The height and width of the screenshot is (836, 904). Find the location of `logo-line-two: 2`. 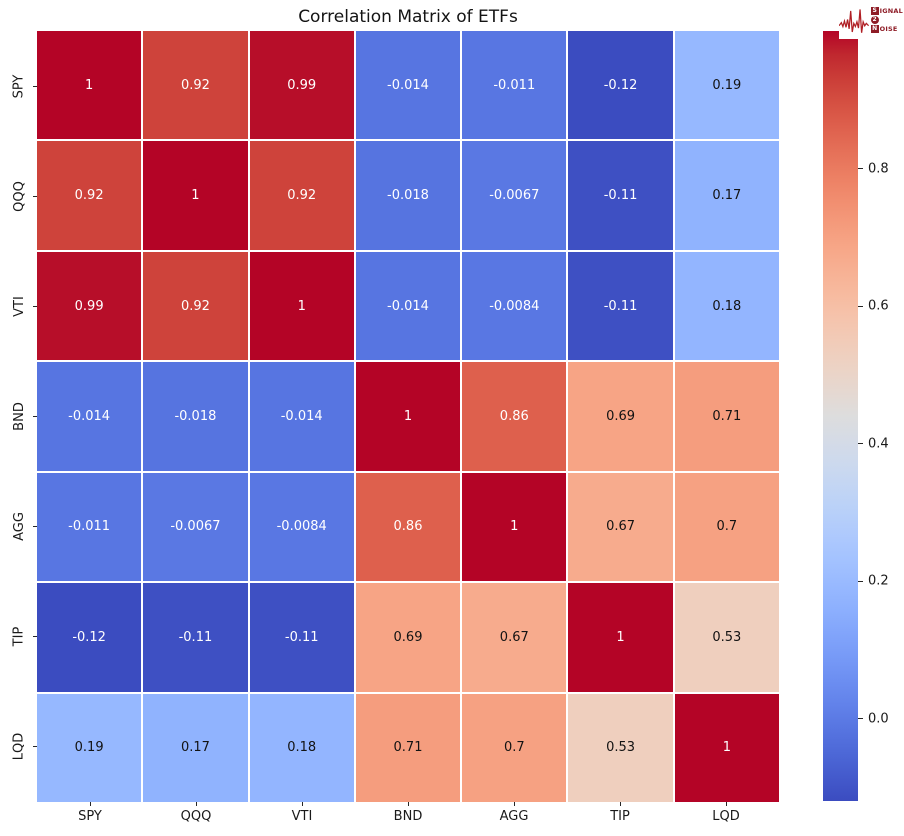

logo-line-two: 2 is located at coordinates (886, 19).